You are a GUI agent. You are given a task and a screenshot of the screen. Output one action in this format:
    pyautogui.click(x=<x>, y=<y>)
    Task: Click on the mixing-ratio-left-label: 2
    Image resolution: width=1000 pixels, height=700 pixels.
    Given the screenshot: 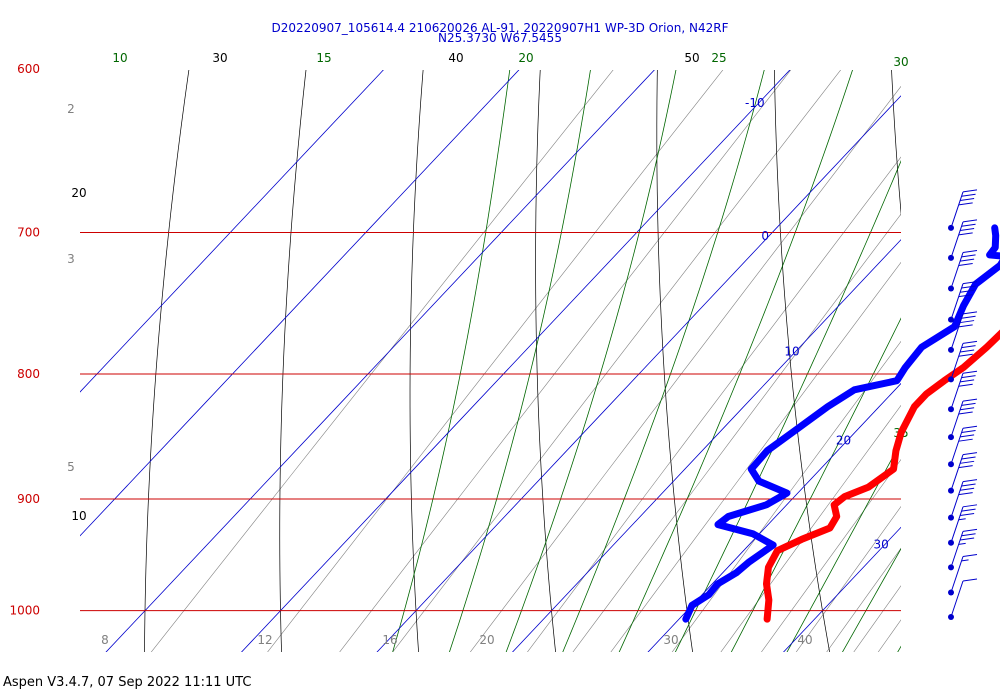 What is the action you would take?
    pyautogui.click(x=71, y=109)
    